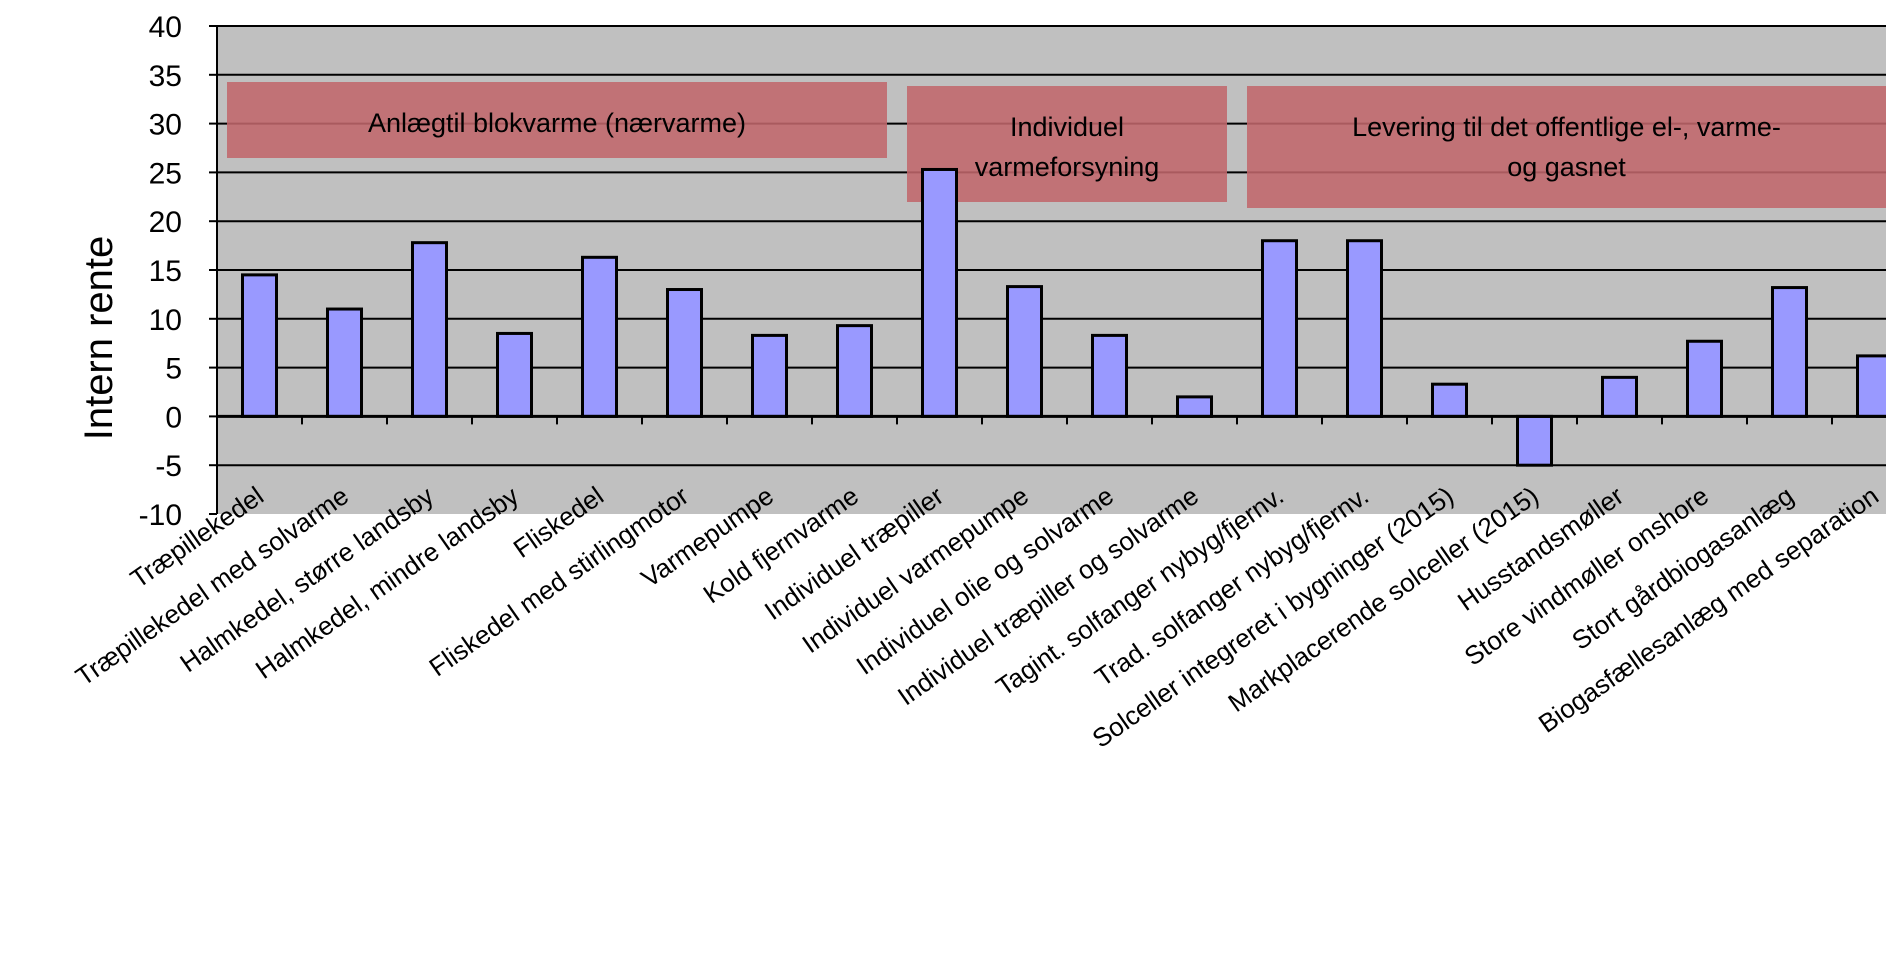  What do you see at coordinates (173, 417) in the screenshot?
I see `y-tick-label: 0` at bounding box center [173, 417].